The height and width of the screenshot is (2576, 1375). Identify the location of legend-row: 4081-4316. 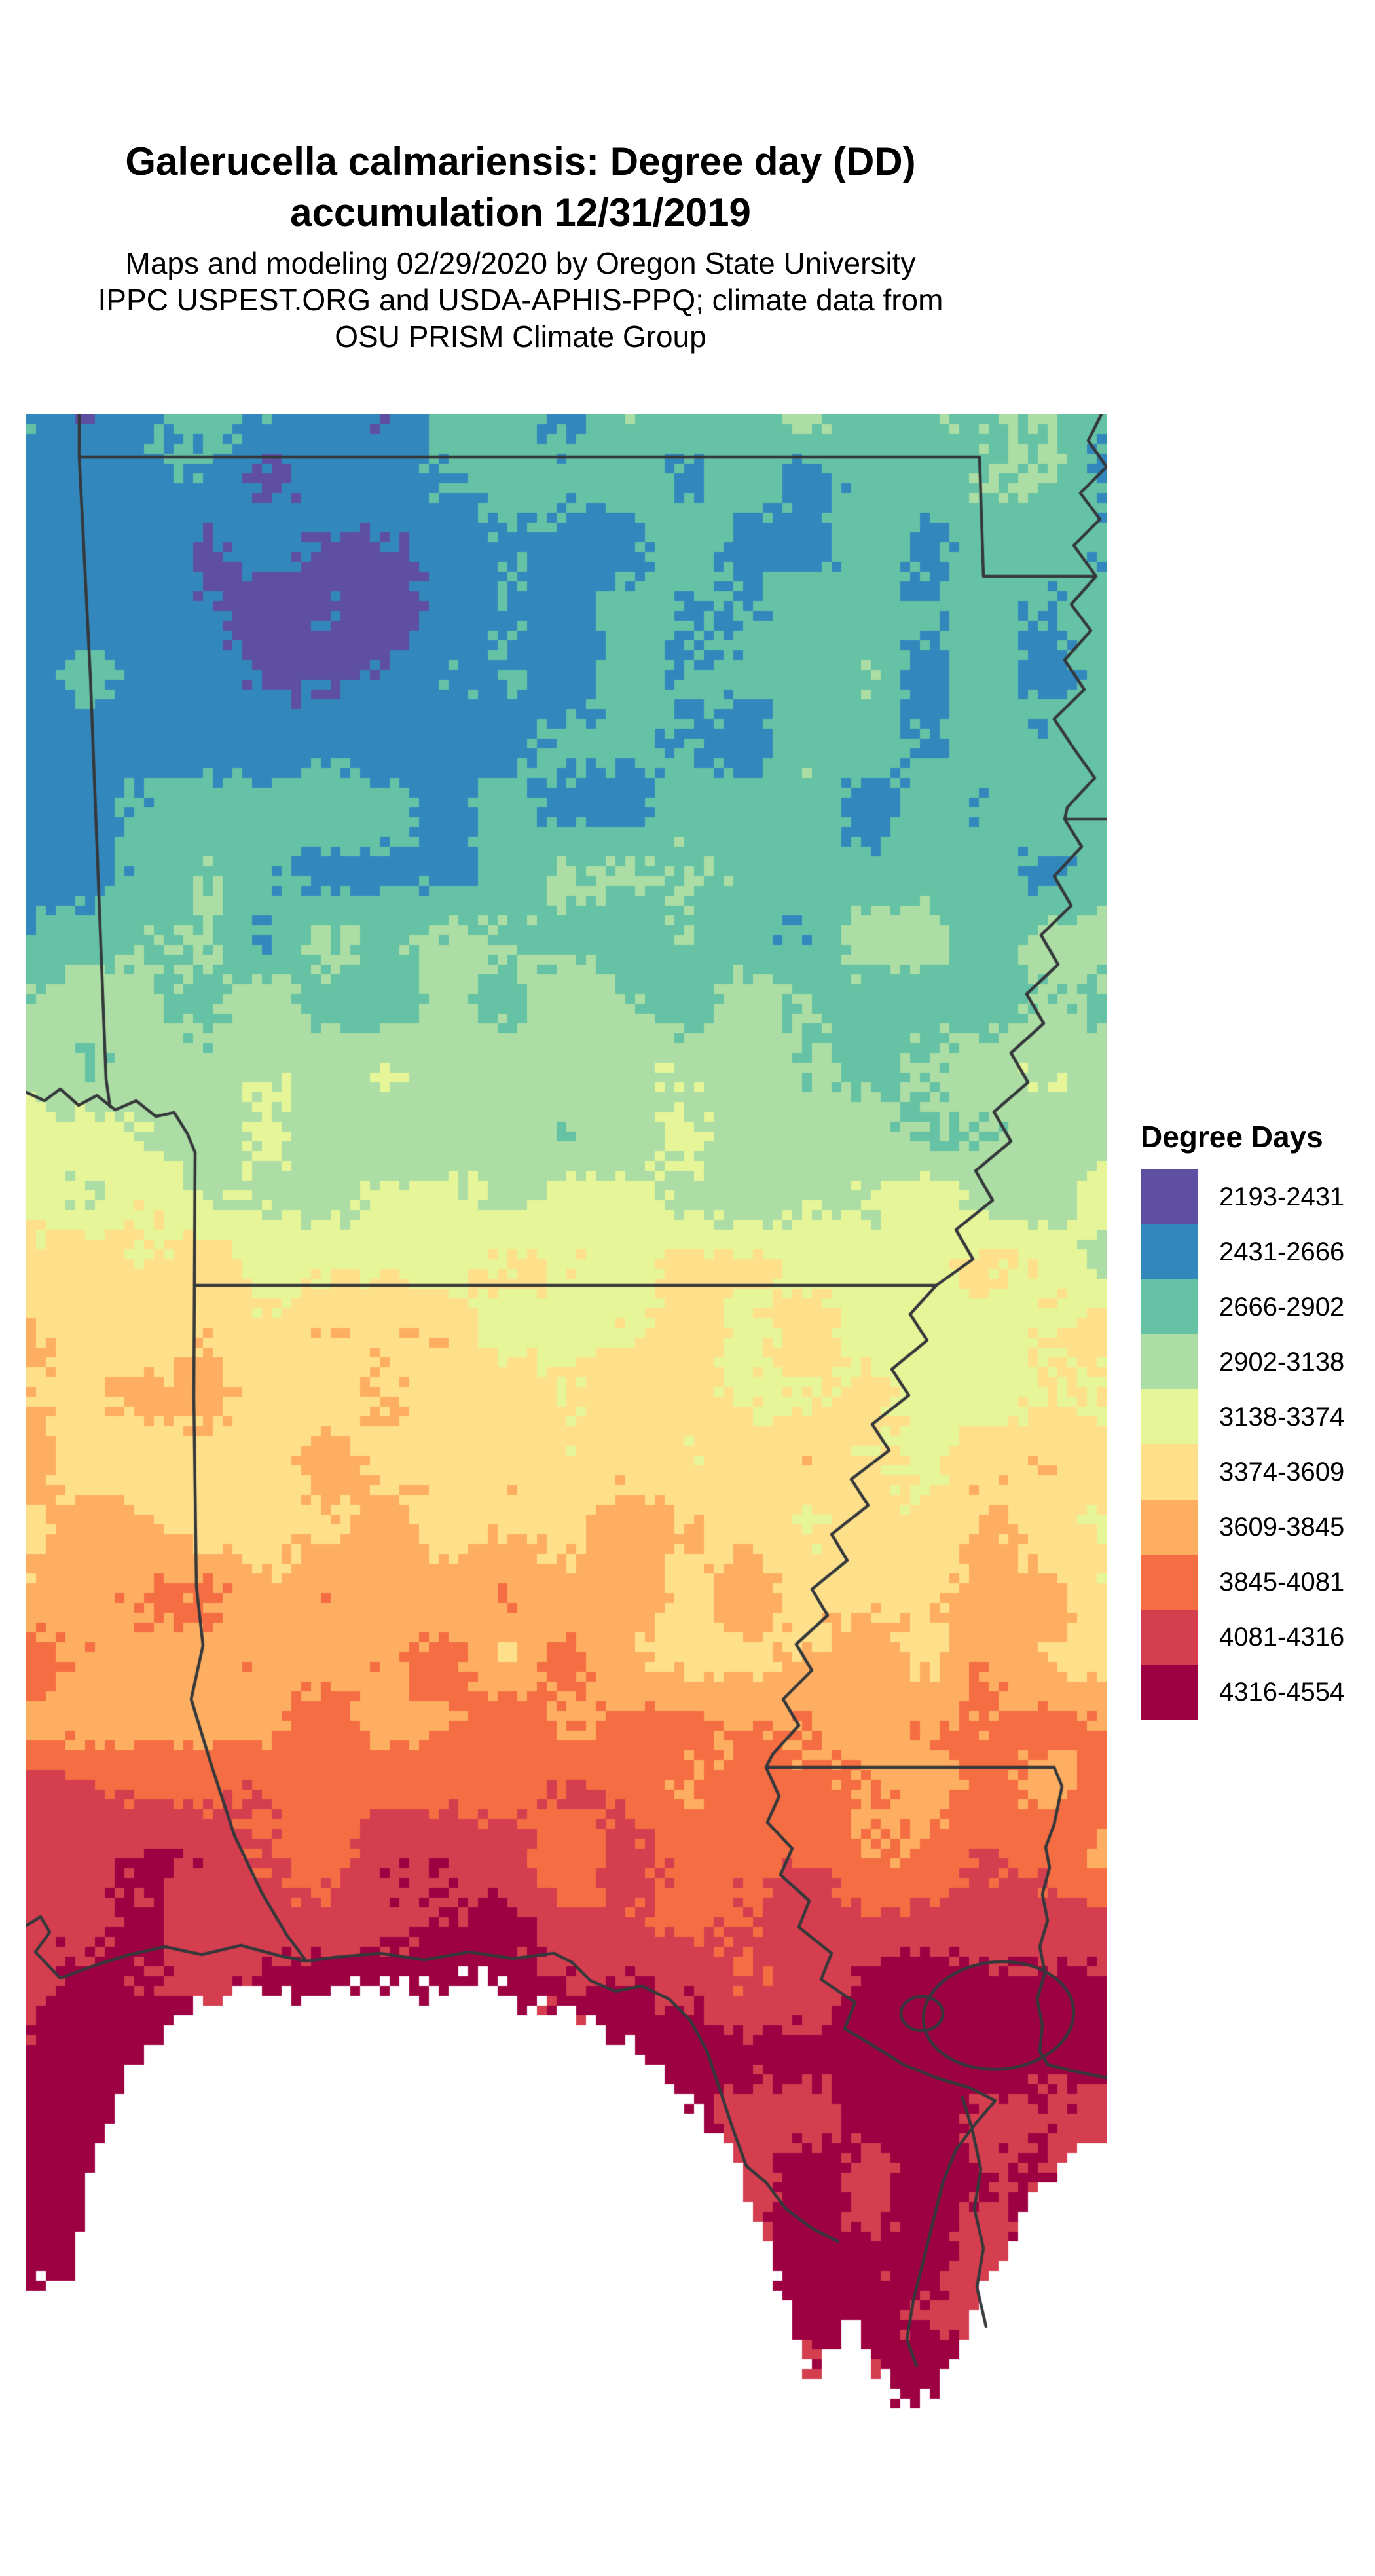
(1258, 1637).